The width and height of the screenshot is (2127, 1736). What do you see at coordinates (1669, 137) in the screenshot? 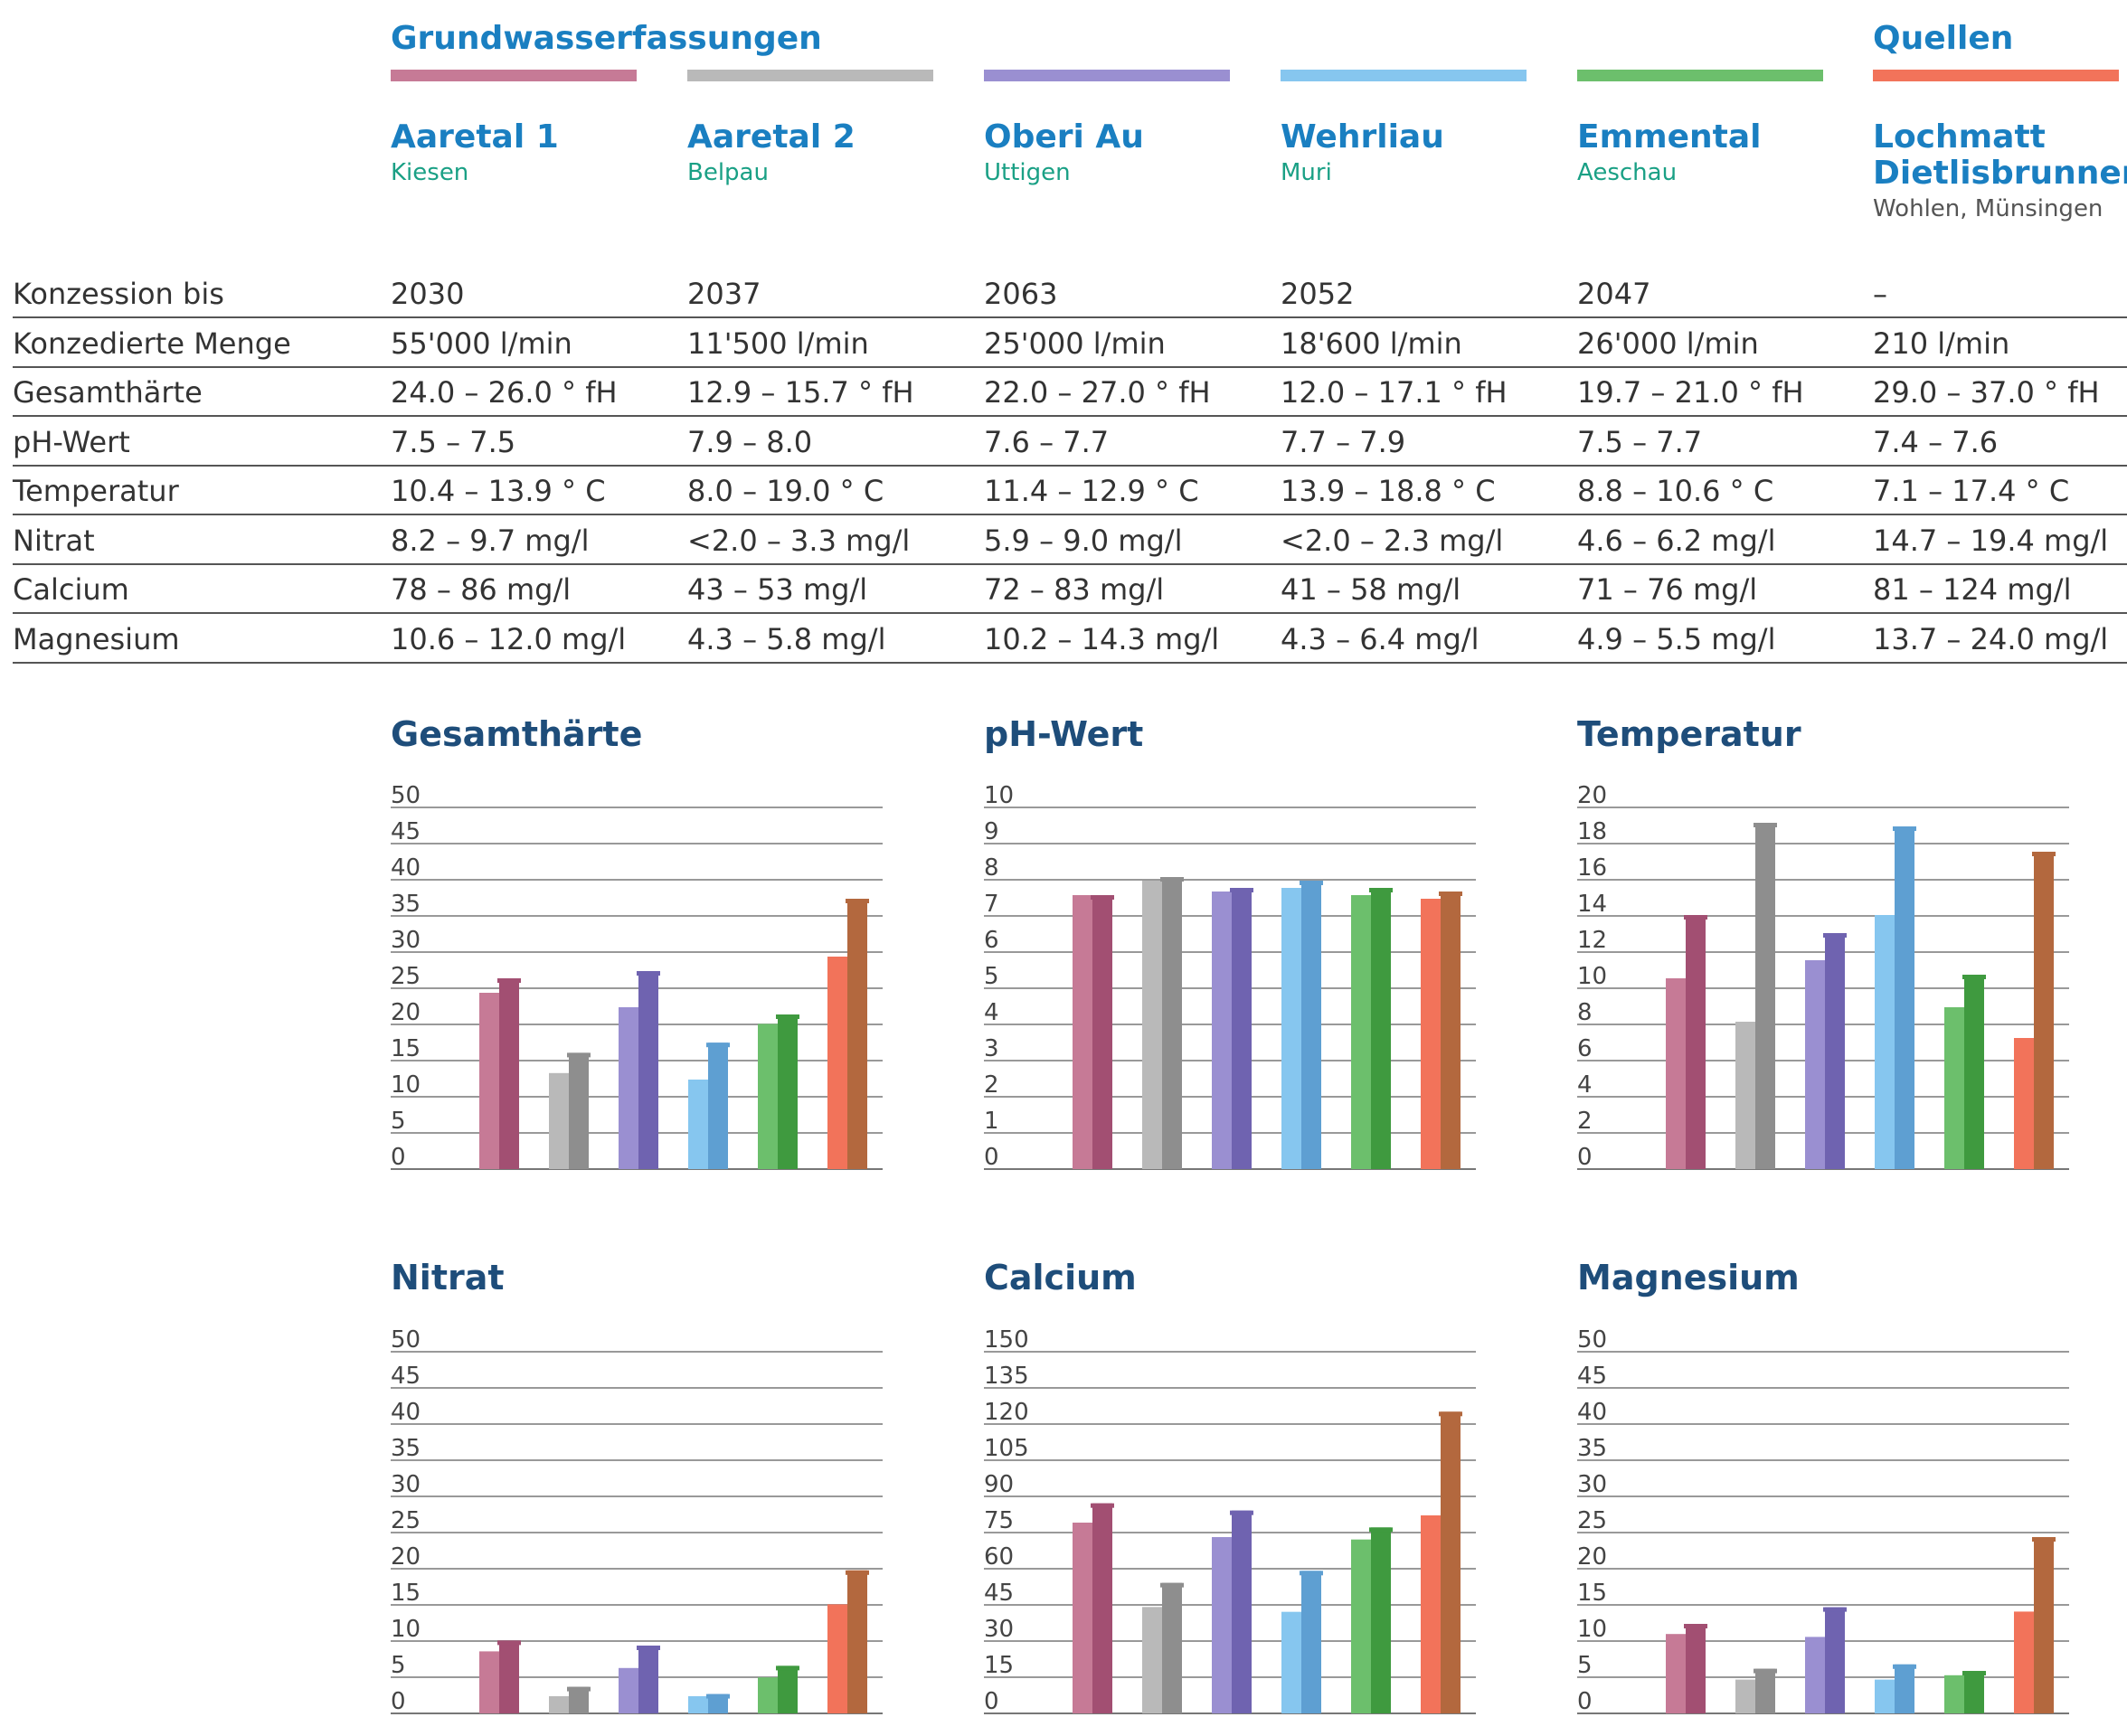
I see `source-name: Emmental` at bounding box center [1669, 137].